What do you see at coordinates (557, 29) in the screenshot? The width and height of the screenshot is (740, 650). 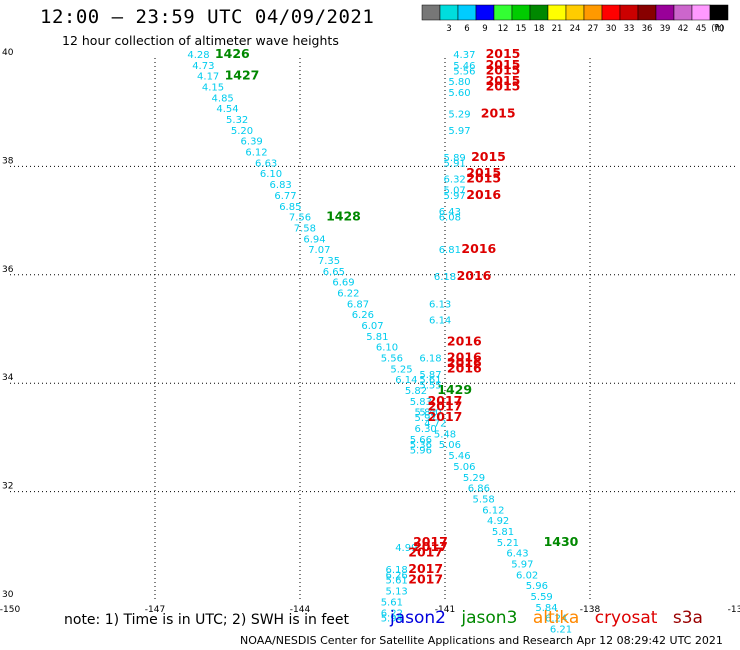 I see `colorbar-label: 21` at bounding box center [557, 29].